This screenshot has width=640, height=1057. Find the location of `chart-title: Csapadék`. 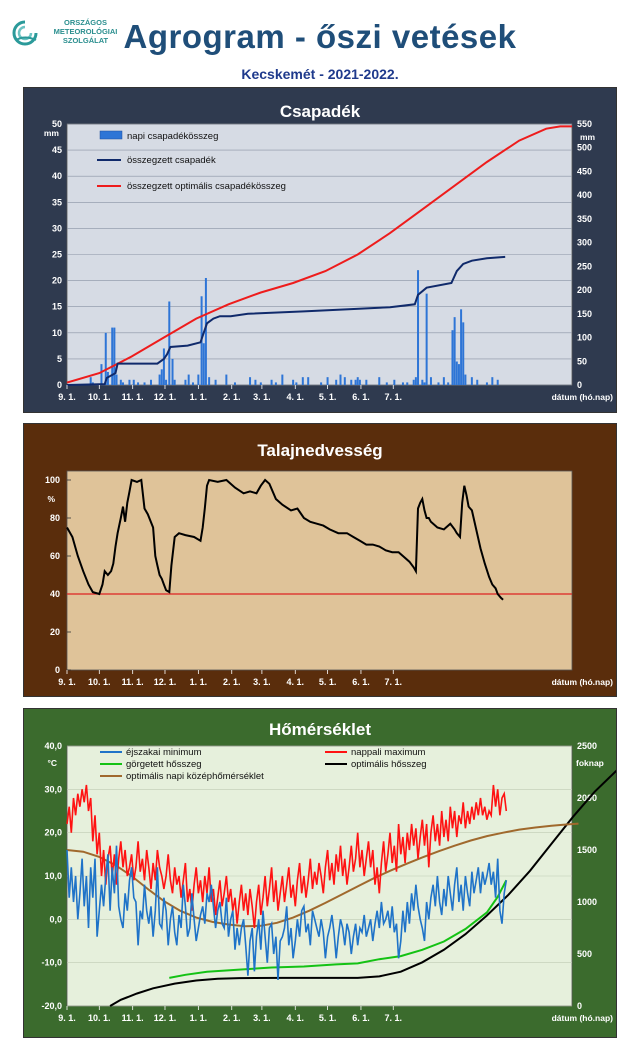

chart-title: Csapadék is located at coordinates (320, 111).